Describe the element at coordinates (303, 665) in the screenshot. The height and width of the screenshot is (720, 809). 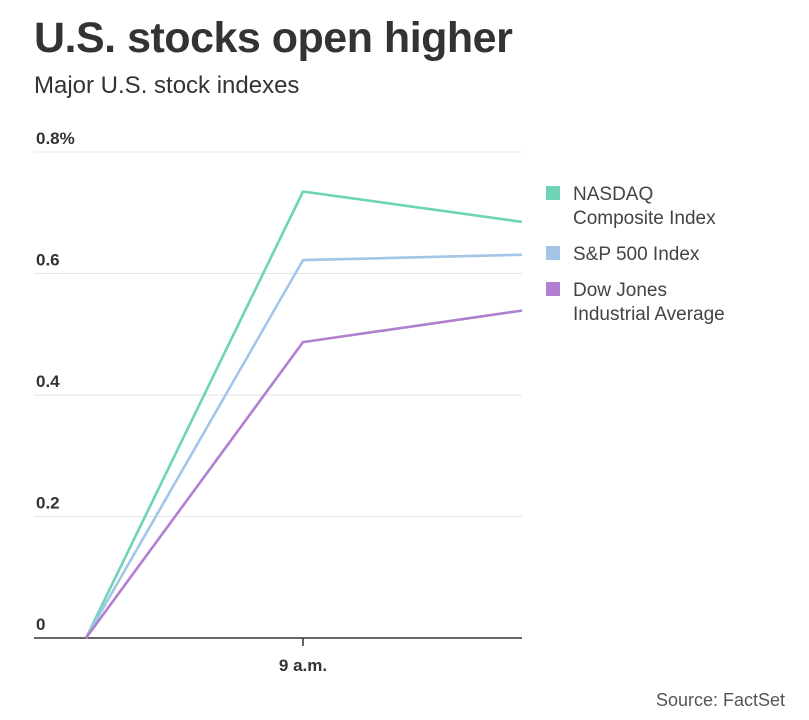
I see `x-tick-label: 9 a.m.` at that location.